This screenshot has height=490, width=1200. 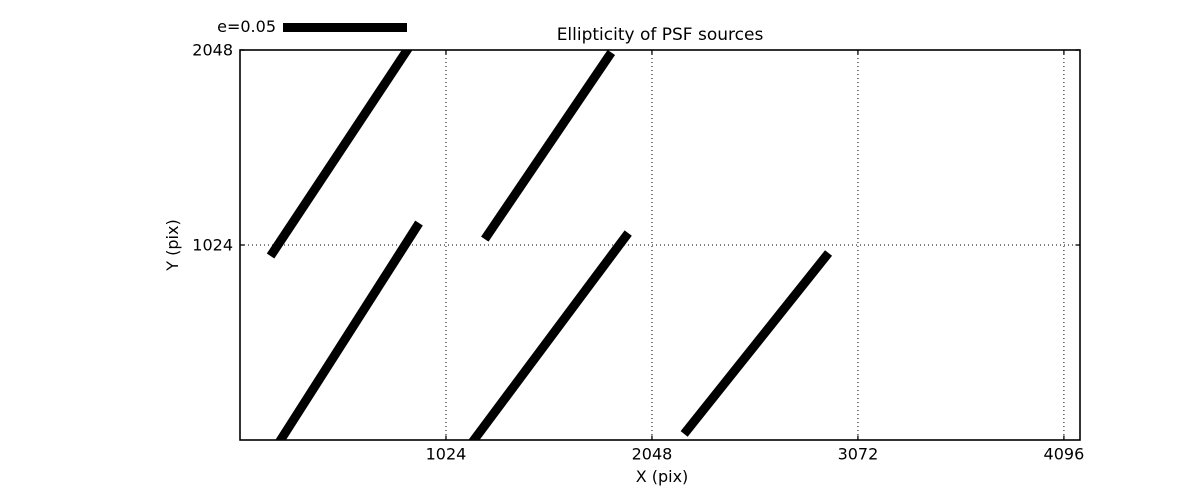 What do you see at coordinates (652, 454) in the screenshot?
I see `x-tick-label-2048: 2048` at bounding box center [652, 454].